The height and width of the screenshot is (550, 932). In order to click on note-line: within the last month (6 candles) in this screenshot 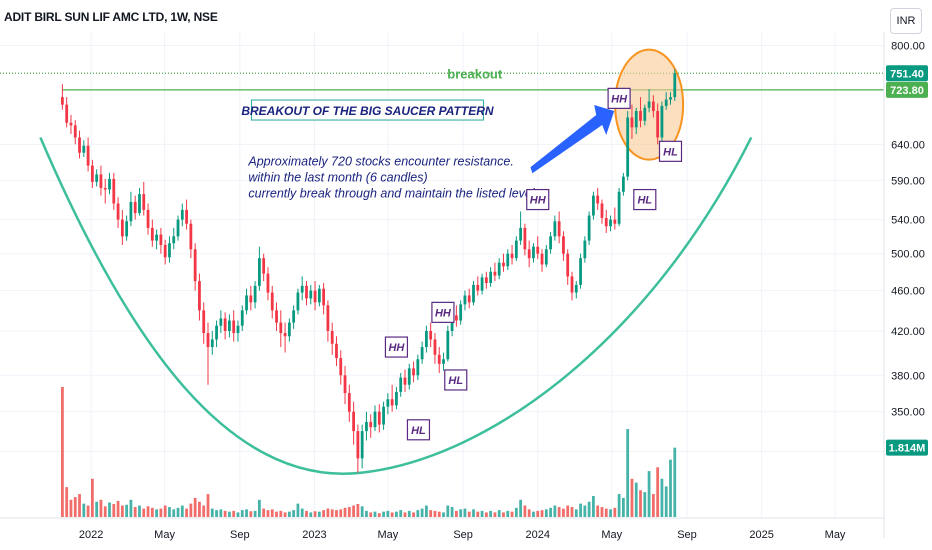, I will do `click(337, 178)`.